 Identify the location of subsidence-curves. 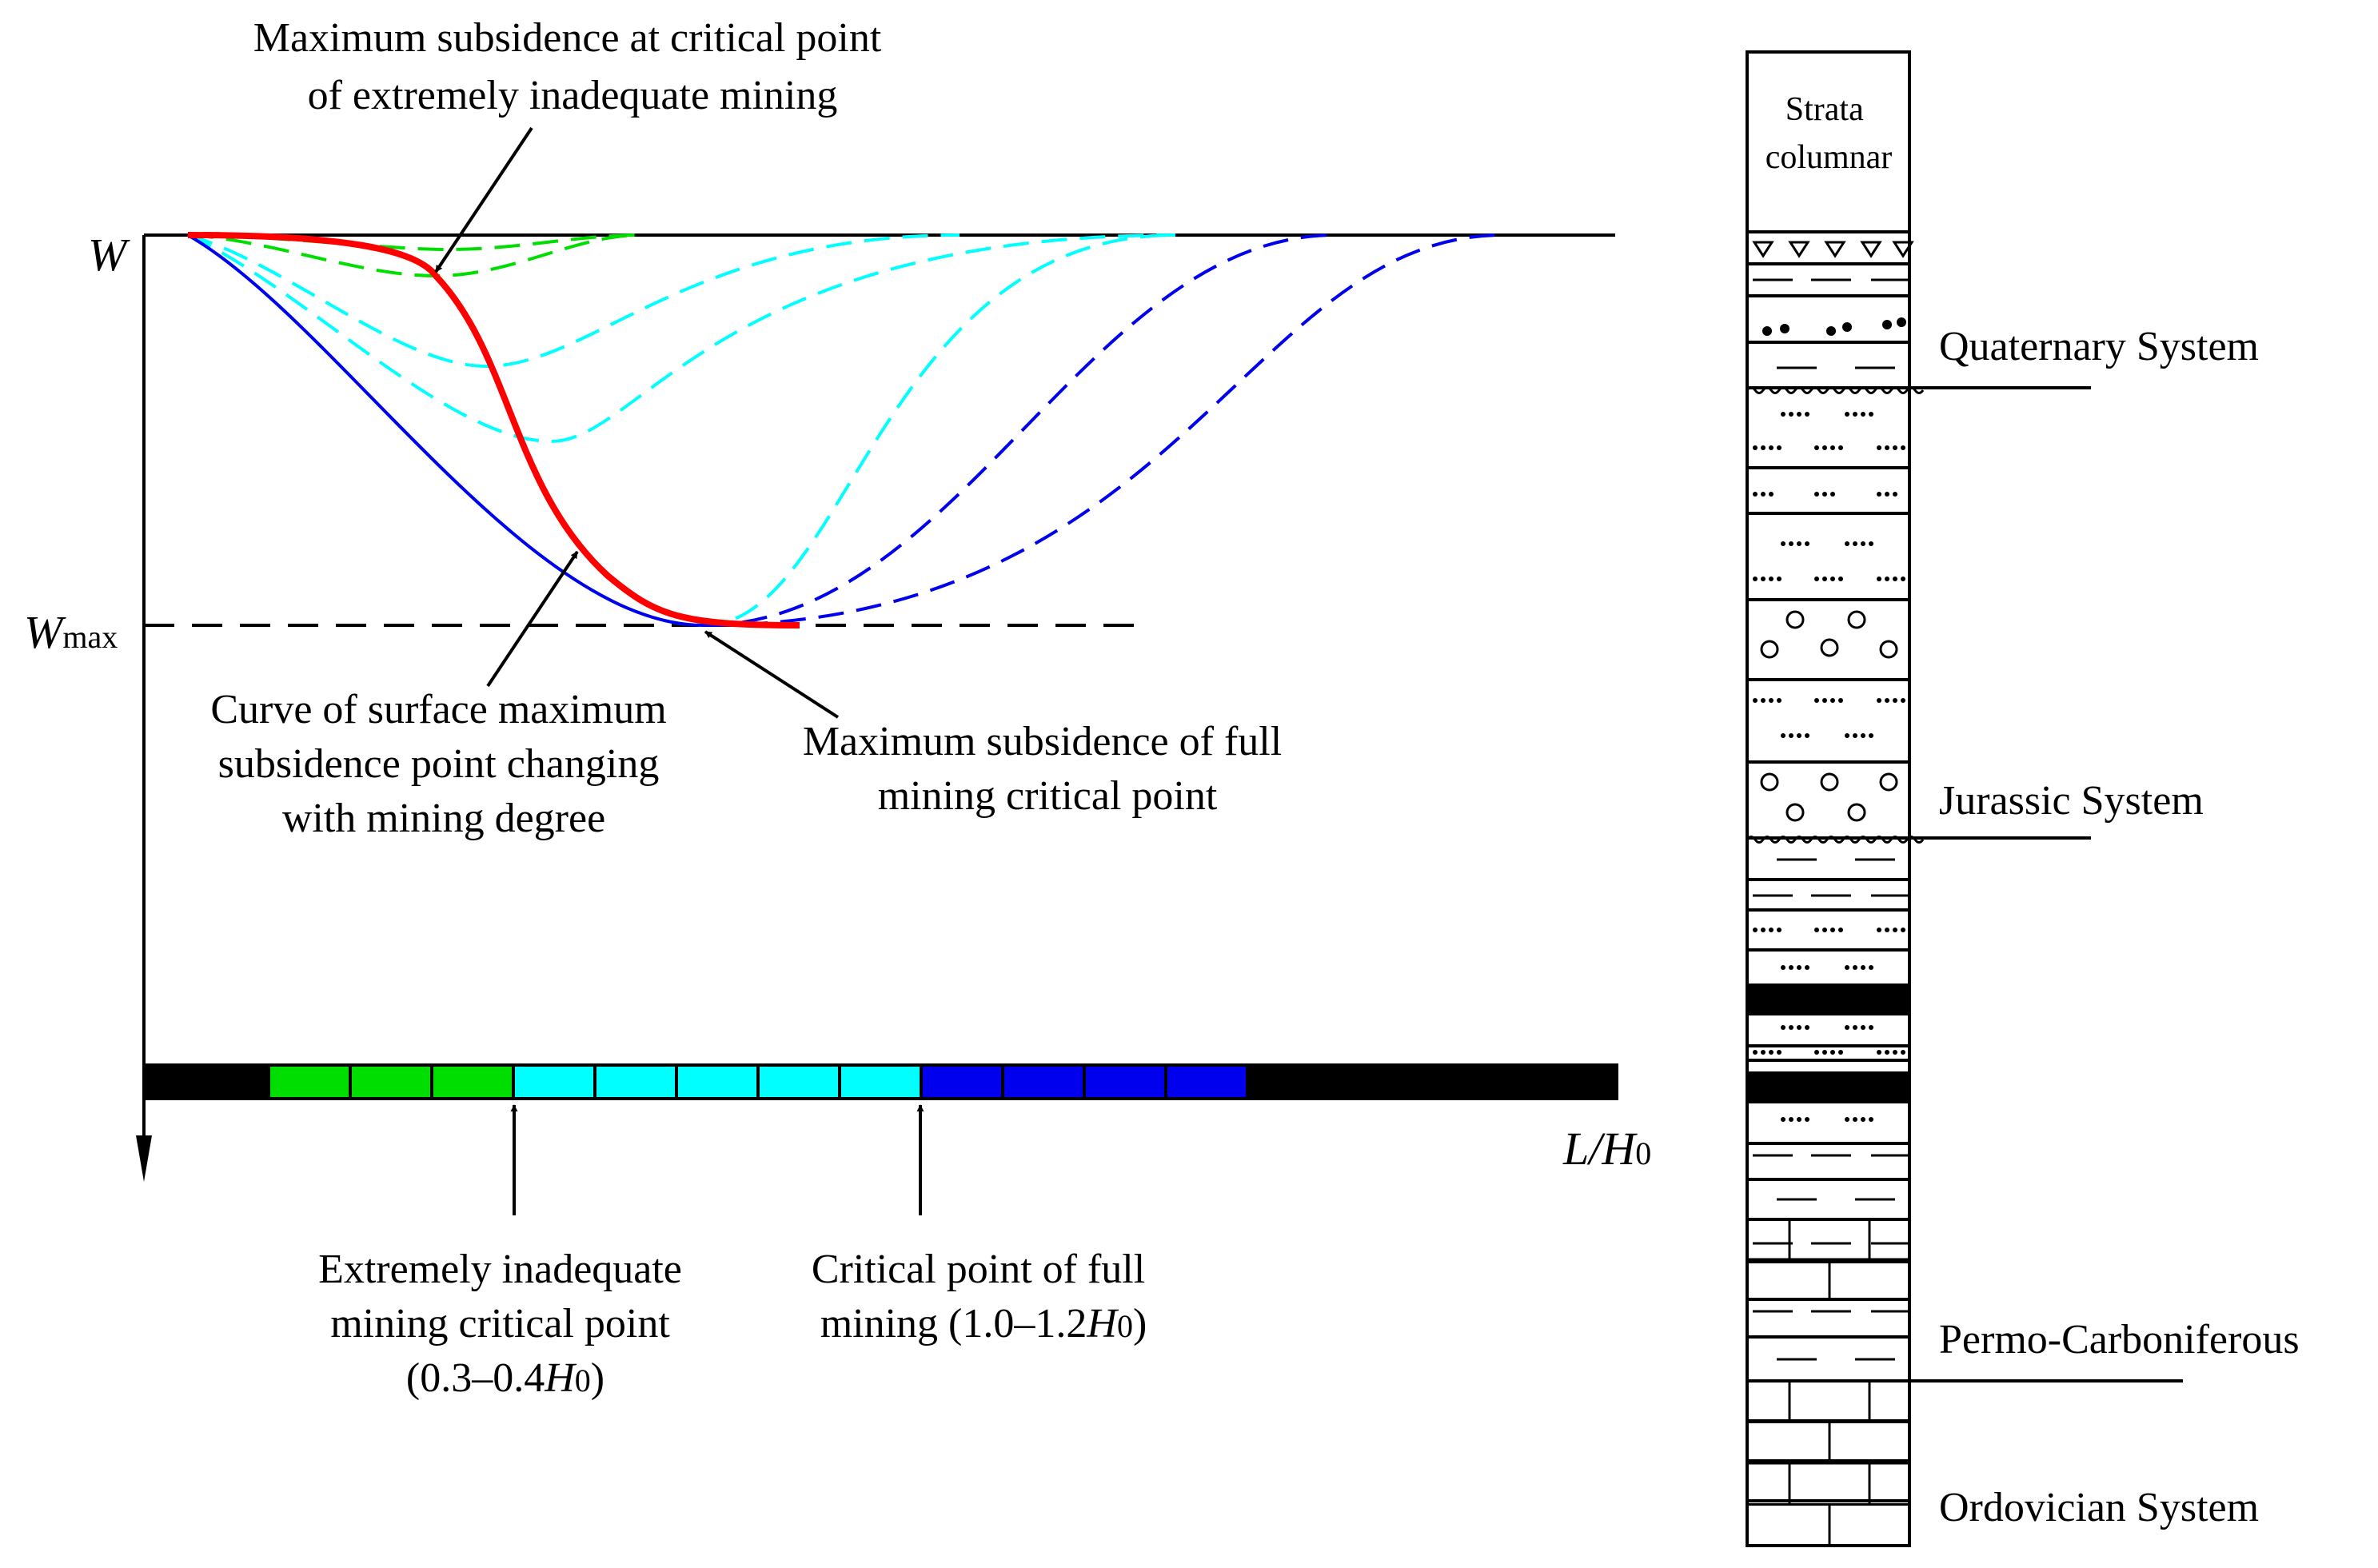
(845, 430).